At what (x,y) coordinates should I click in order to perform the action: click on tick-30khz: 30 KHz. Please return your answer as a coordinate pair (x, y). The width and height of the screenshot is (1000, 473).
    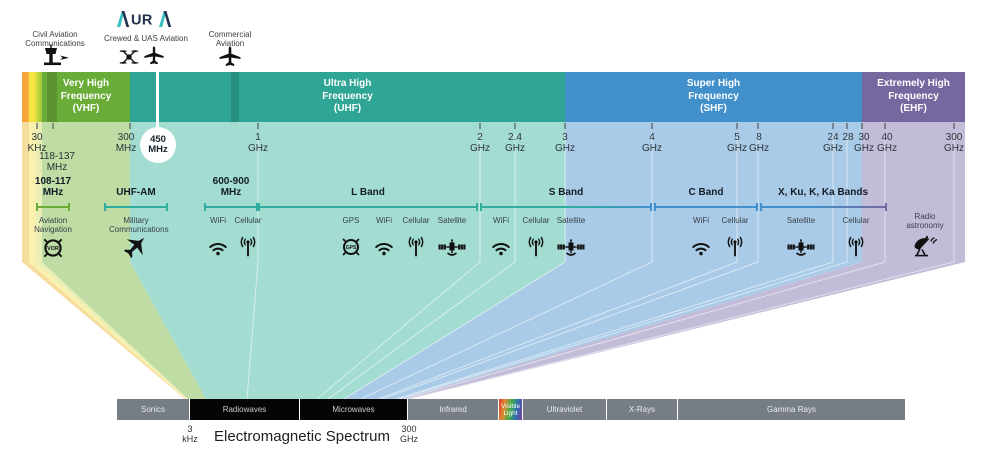
    Looking at the image, I should click on (37, 143).